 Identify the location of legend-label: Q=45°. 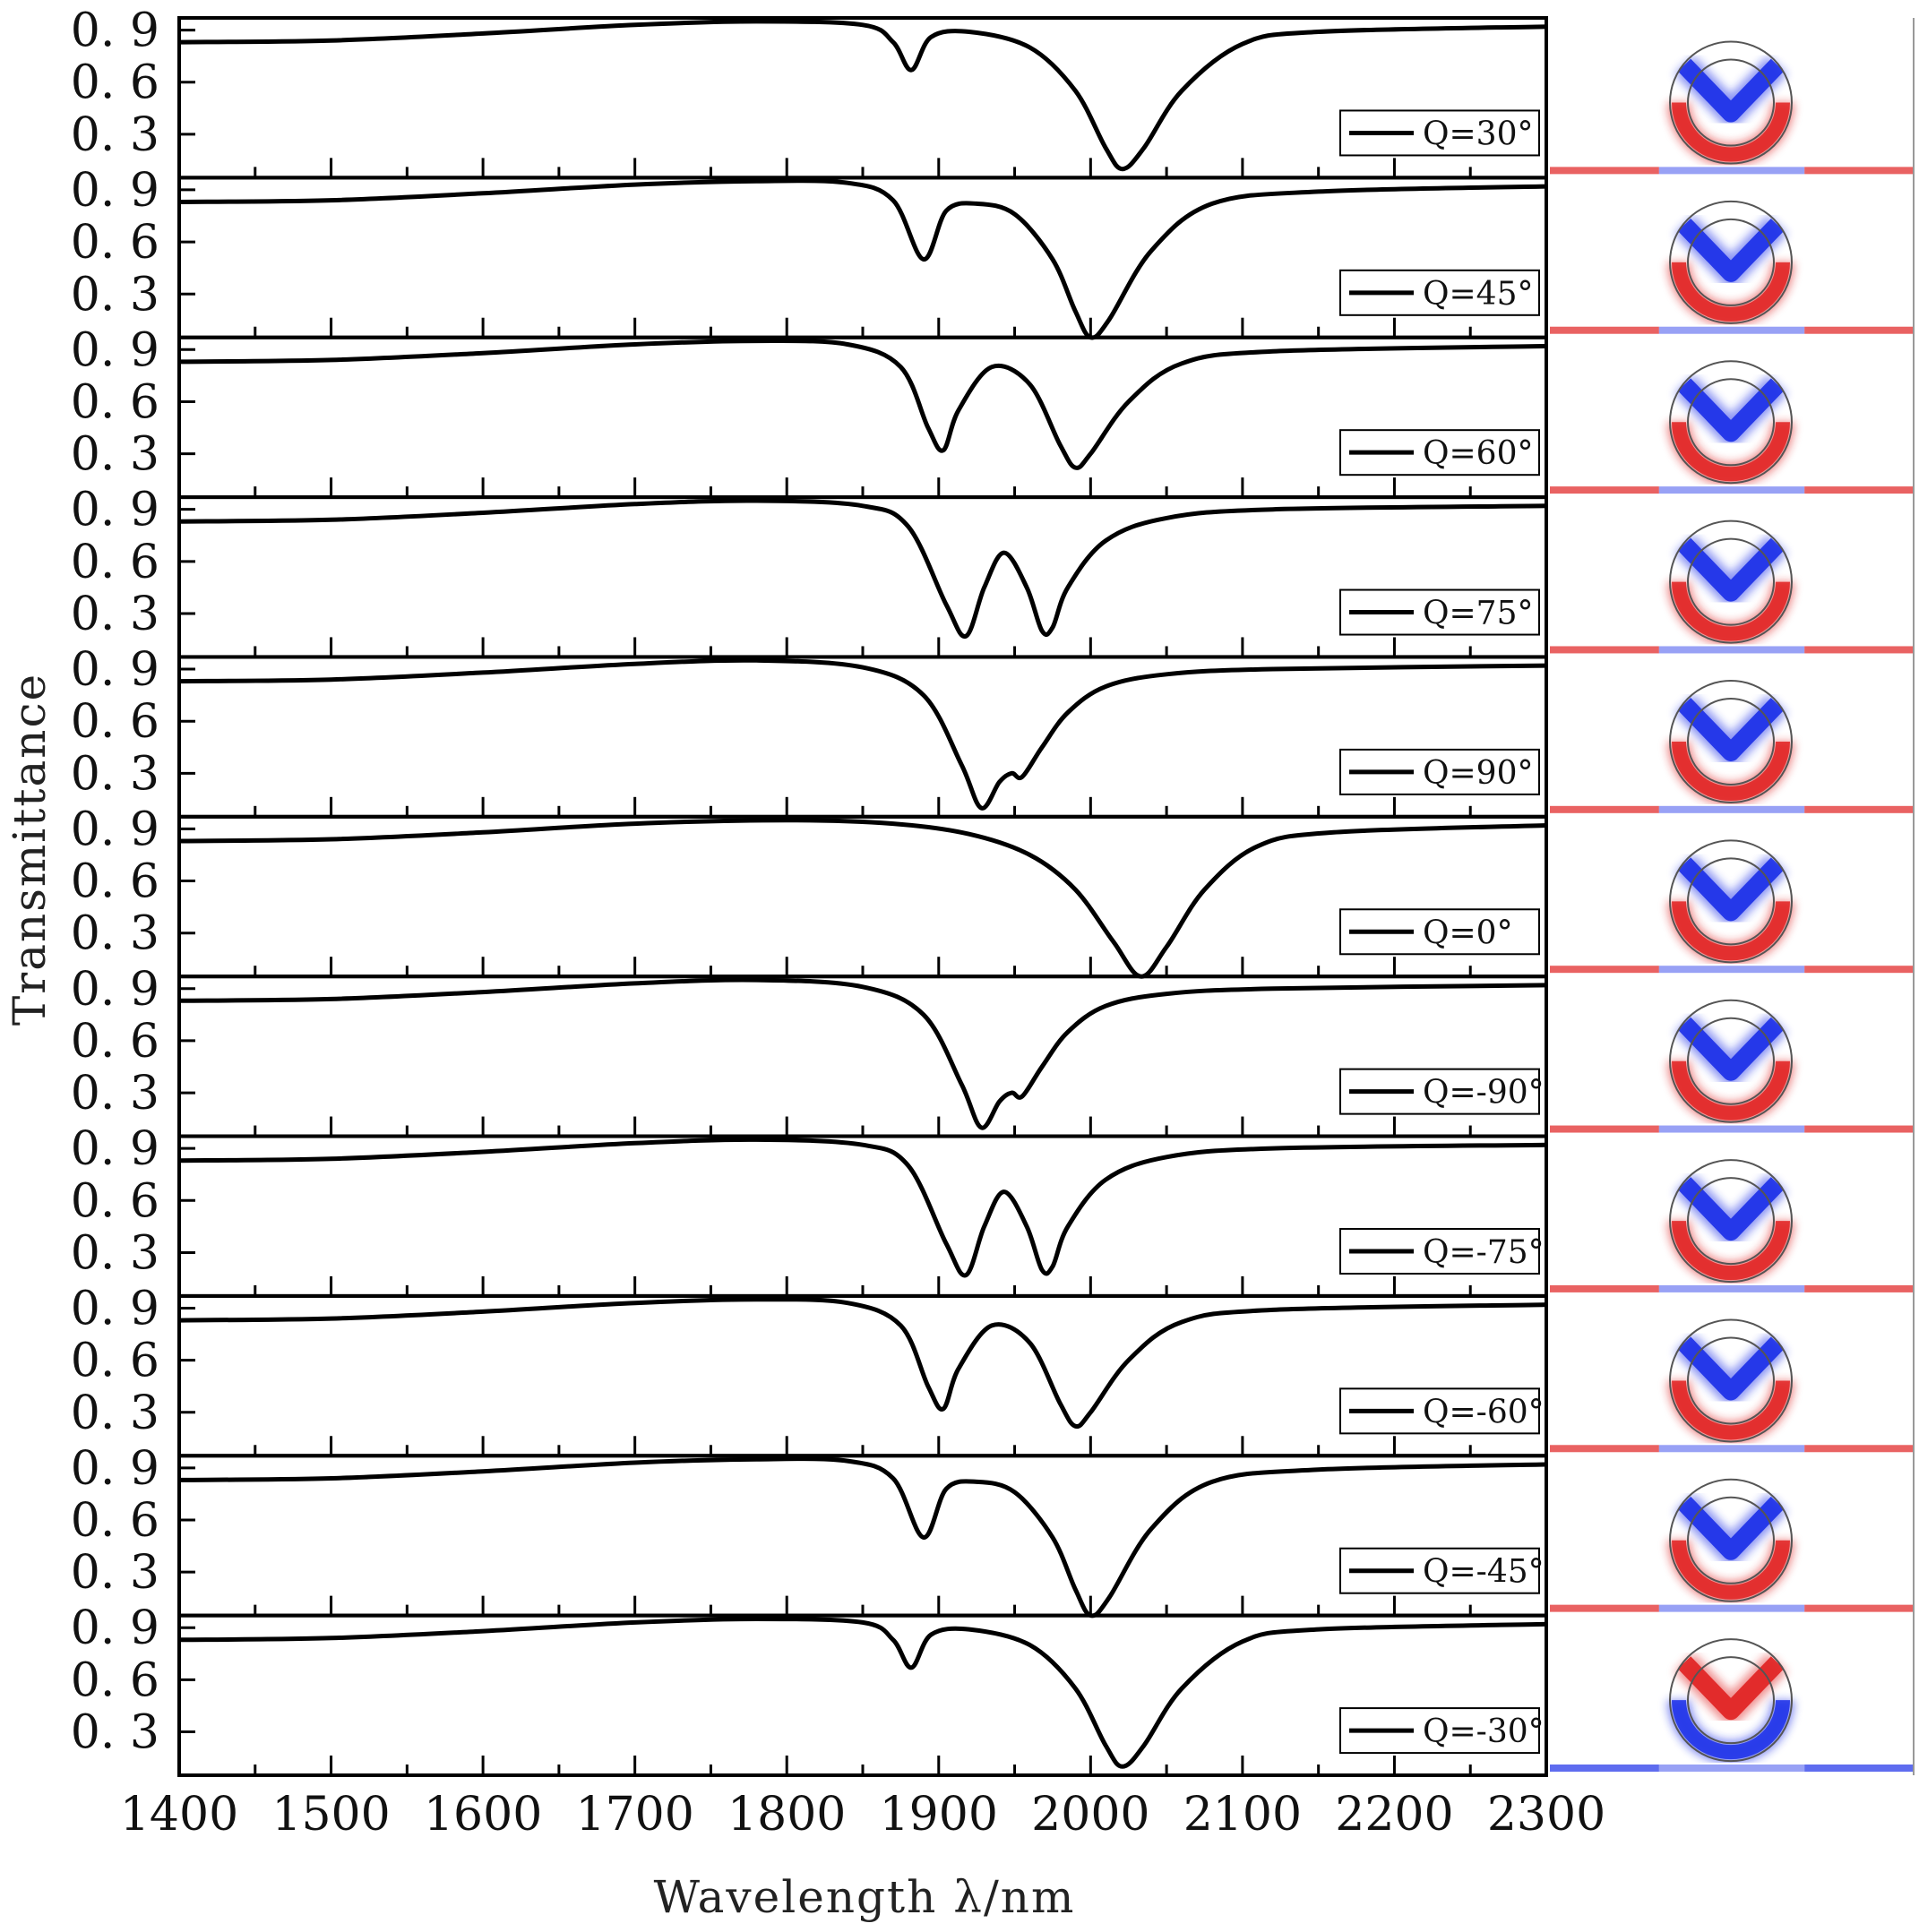
(1478, 294).